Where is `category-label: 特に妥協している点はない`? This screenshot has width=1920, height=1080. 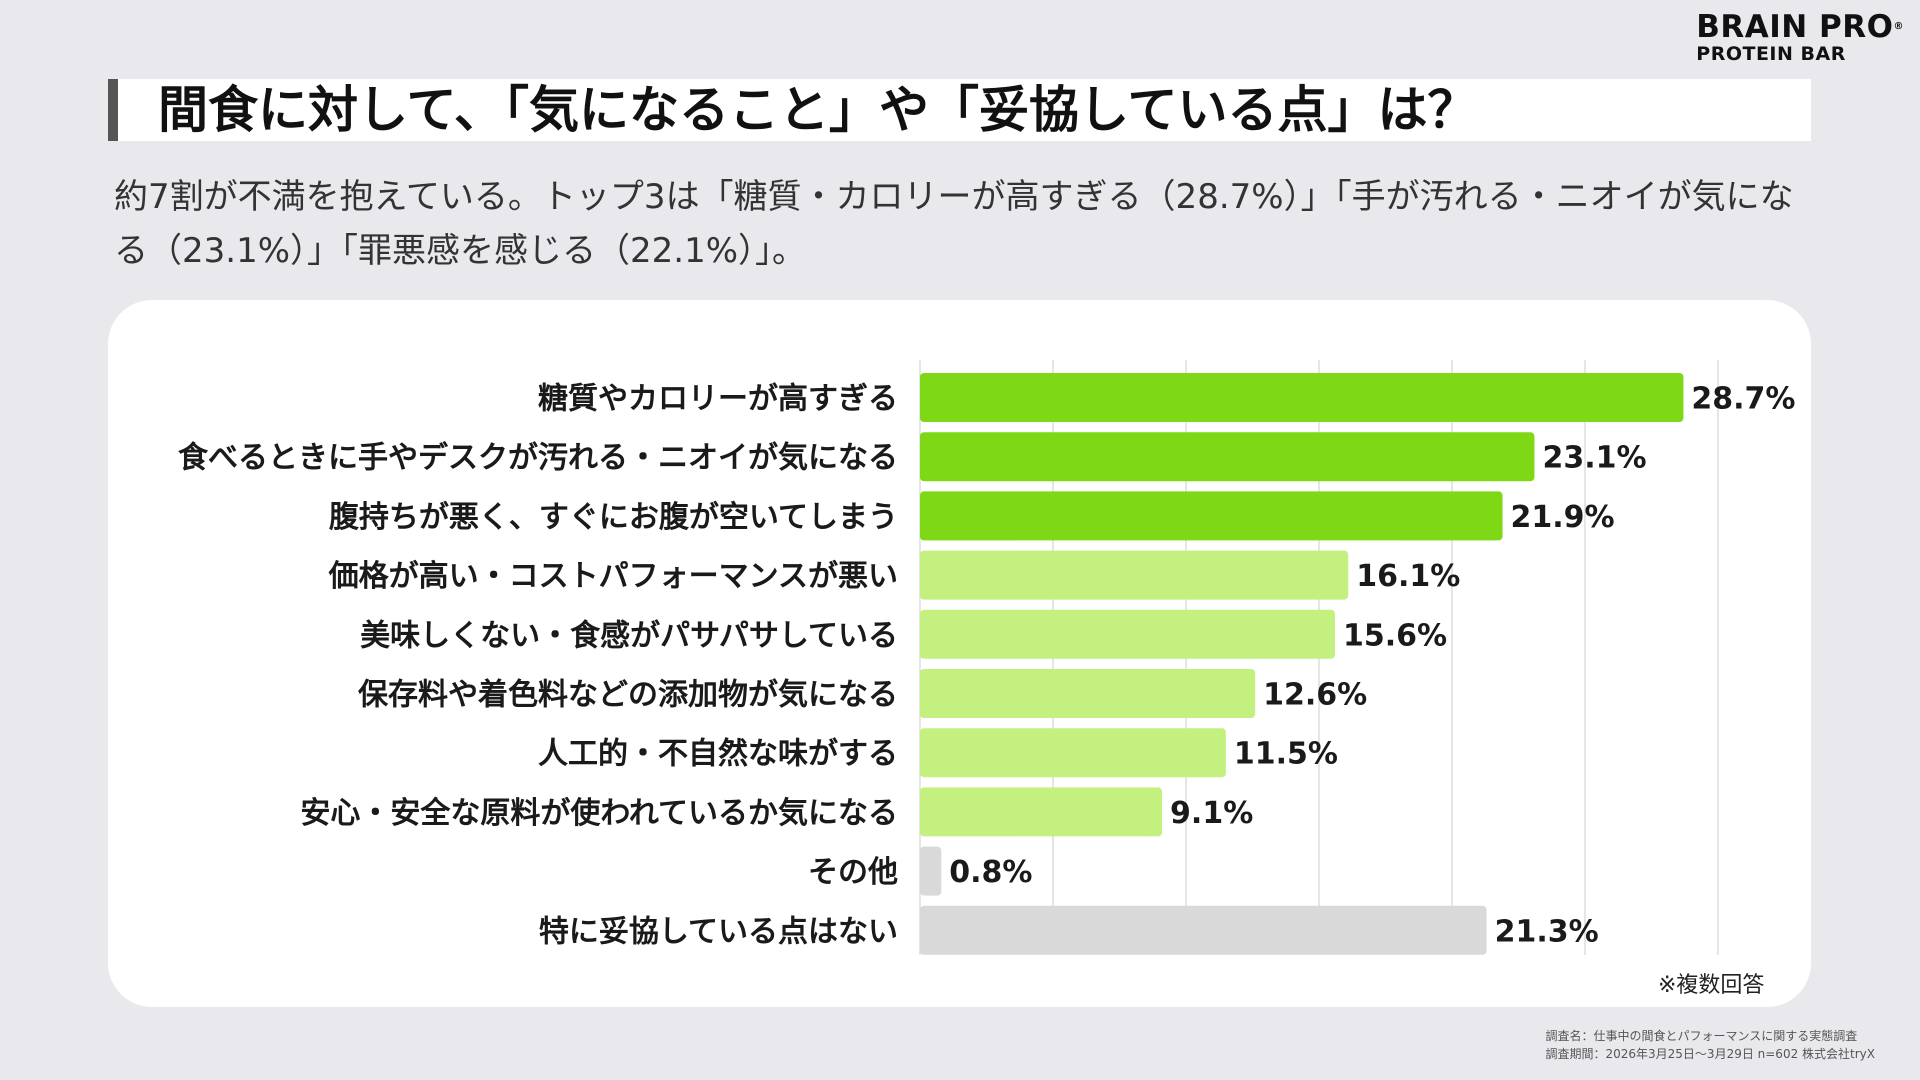
category-label: 特に妥協している点はない is located at coordinates (718, 931).